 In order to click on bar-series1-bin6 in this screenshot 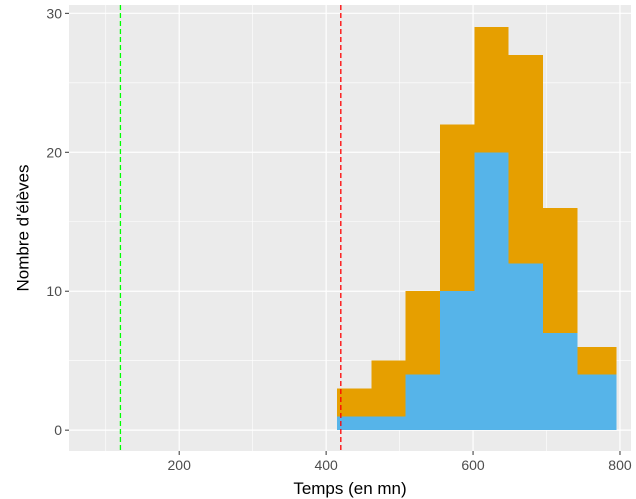, I will do `click(525, 347)`.